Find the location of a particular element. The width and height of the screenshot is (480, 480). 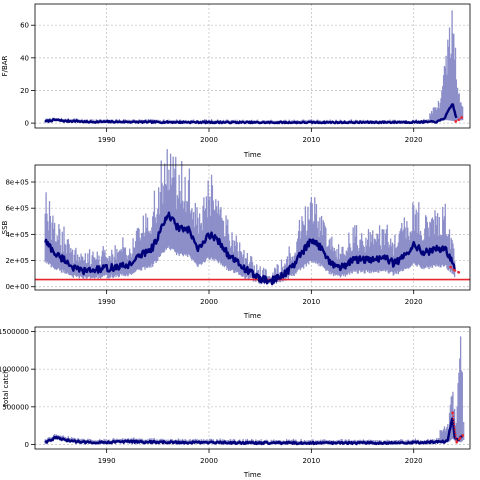

ssb-x-tick-label-2010: 2010 is located at coordinates (311, 302).